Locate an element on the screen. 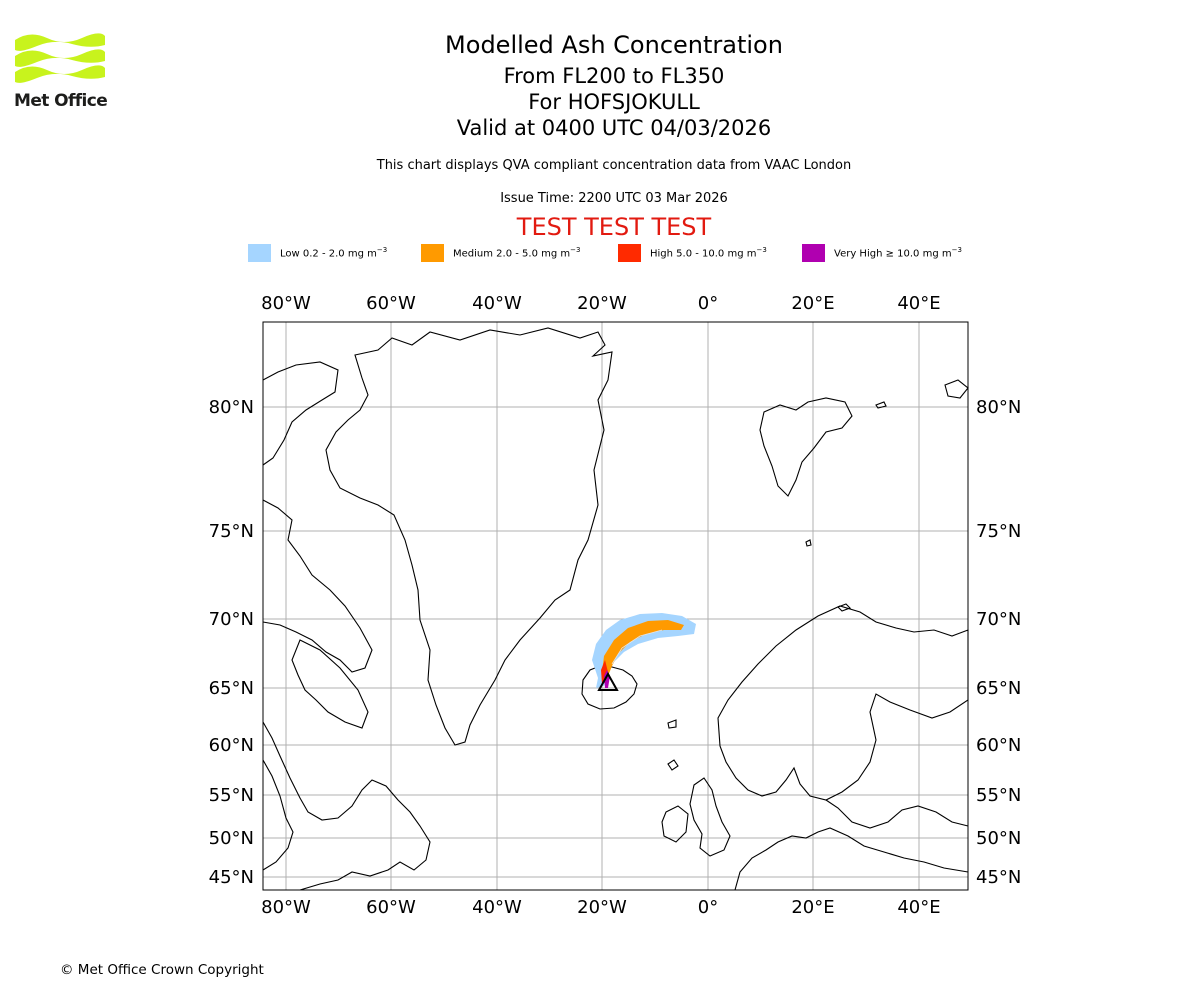 This screenshot has width=1200, height=1000. lat-tick-left: 50°N is located at coordinates (231, 838).